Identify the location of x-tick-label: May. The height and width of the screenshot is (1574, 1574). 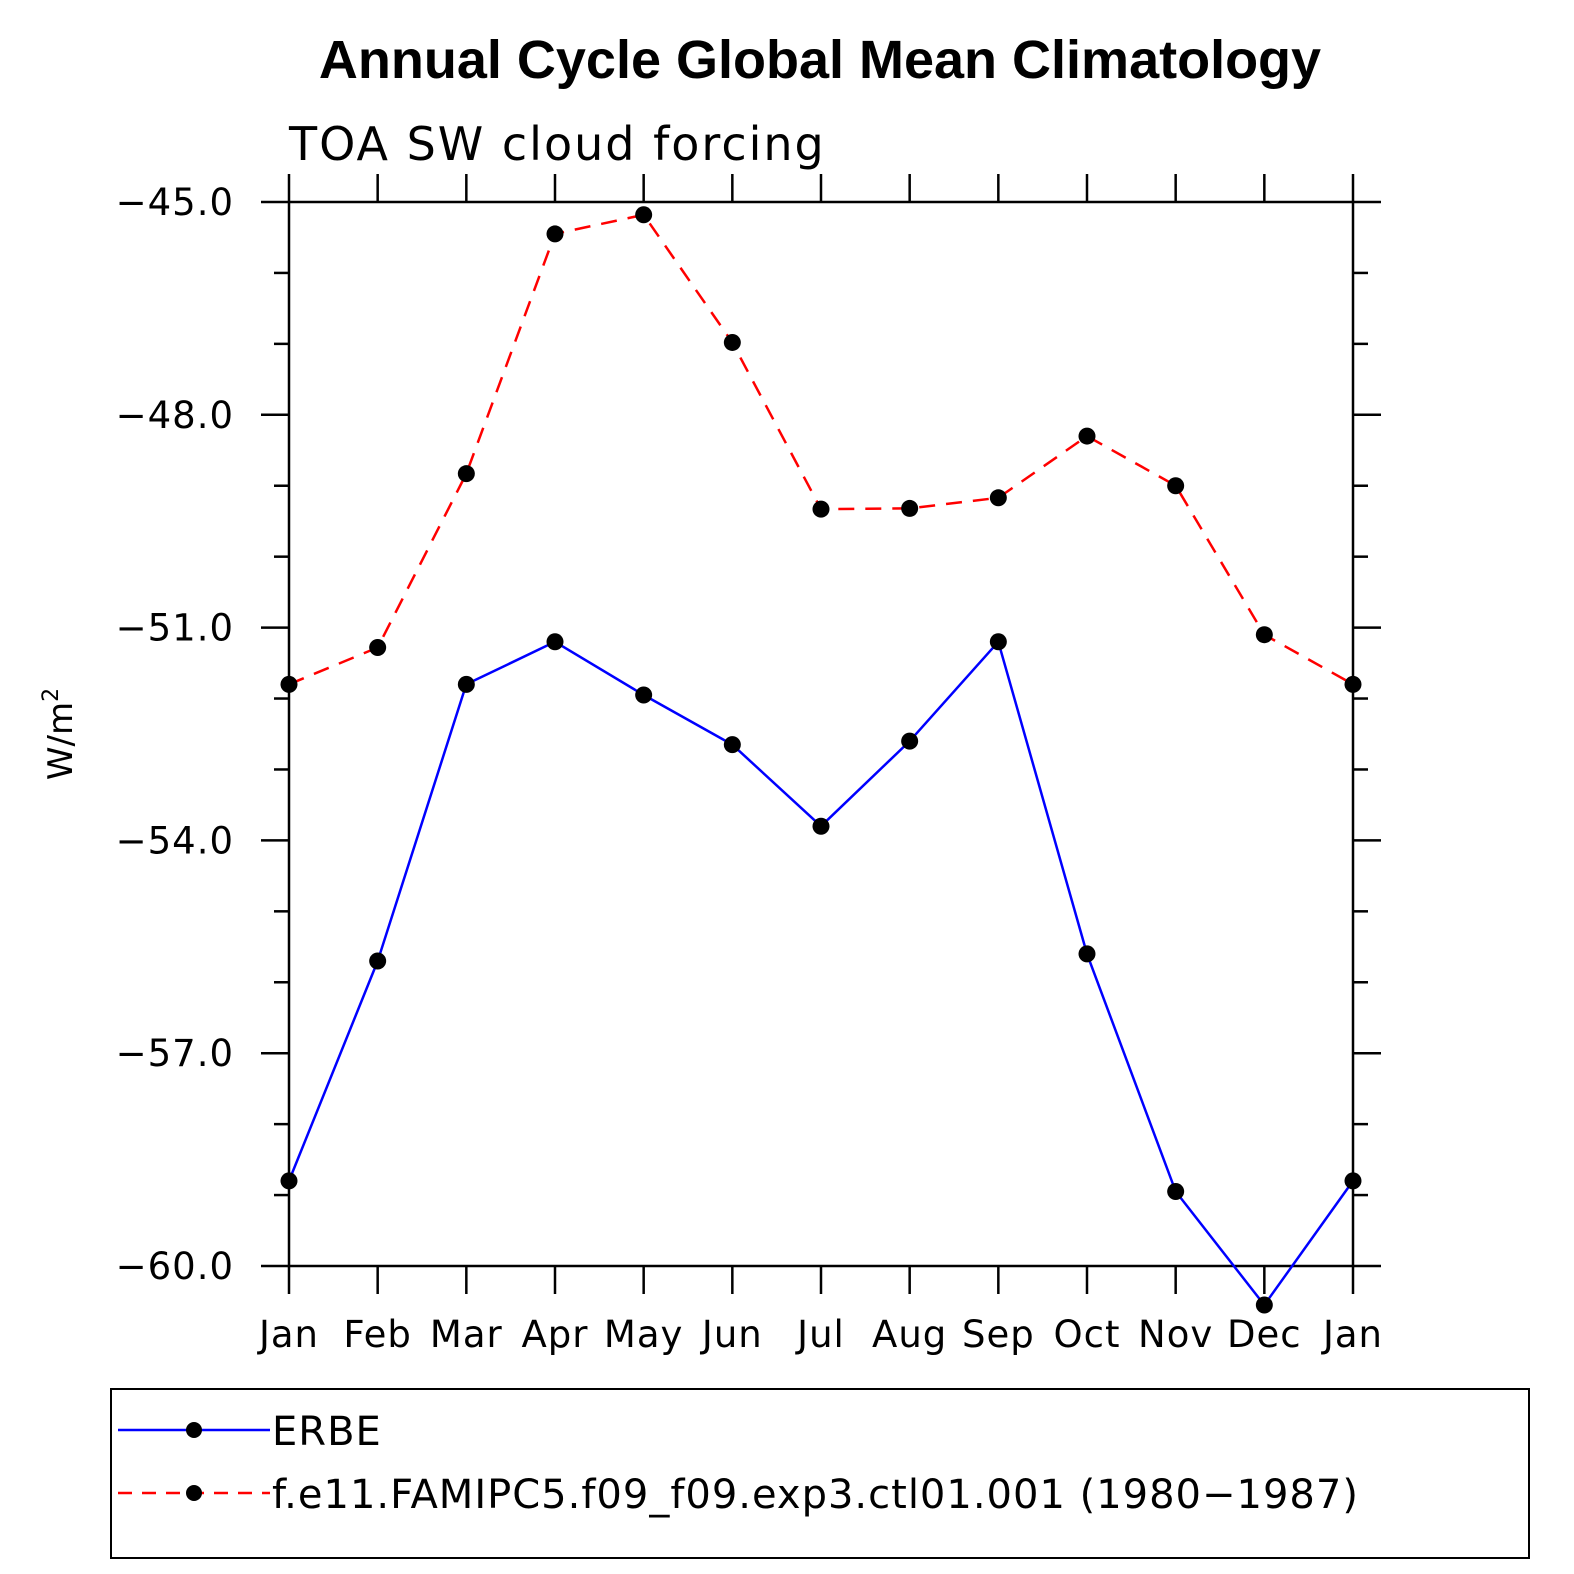
(644, 1334).